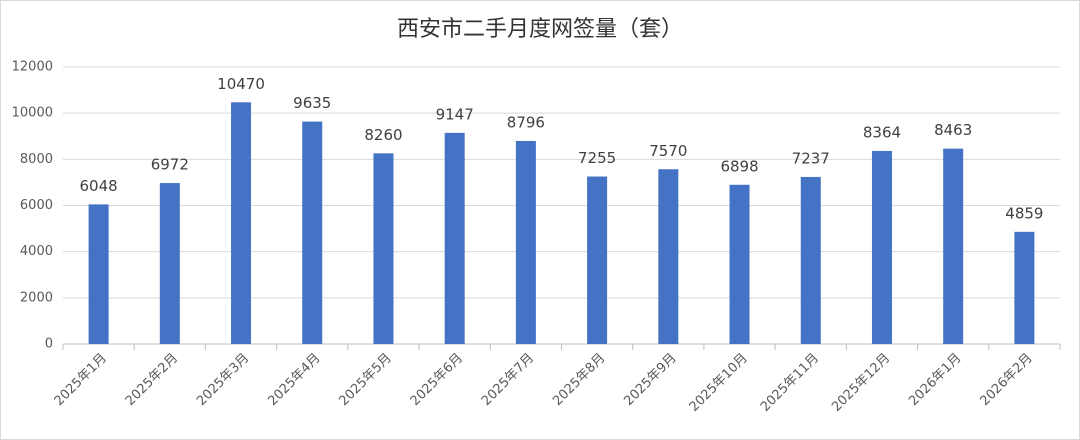  Describe the element at coordinates (953, 130) in the screenshot. I see `value-label: 8463` at that location.